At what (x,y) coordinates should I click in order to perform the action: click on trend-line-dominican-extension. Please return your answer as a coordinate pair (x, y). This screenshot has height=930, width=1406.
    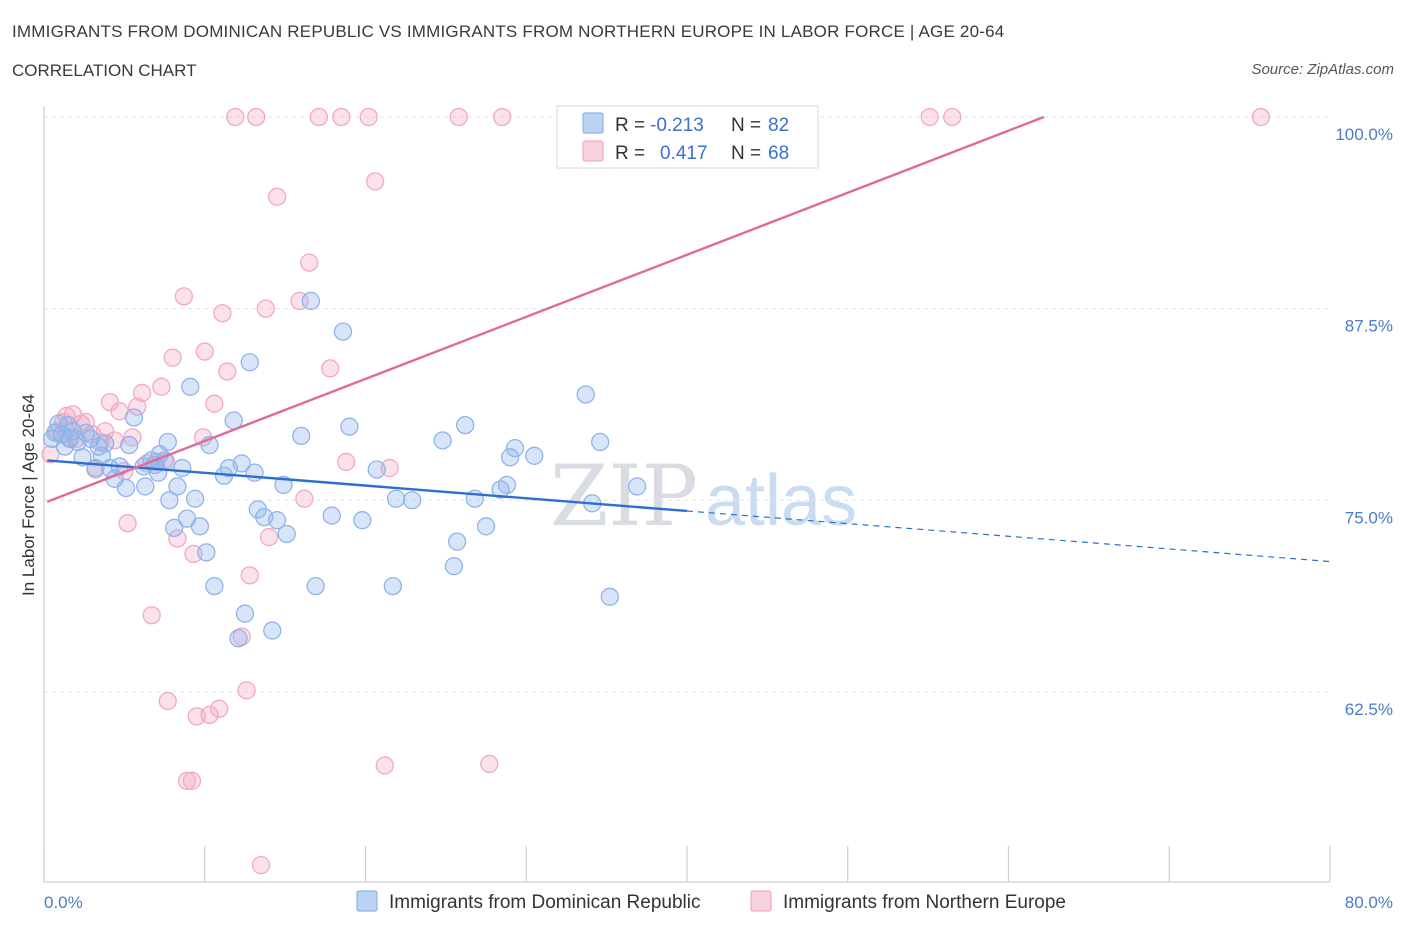
    Looking at the image, I should click on (1008, 536).